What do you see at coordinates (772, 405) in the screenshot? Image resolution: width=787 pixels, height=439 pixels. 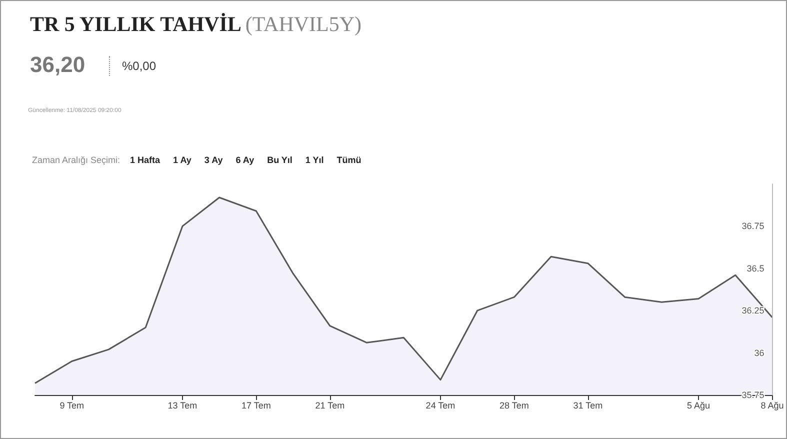 I see `x-tick-label: 8 Ağu` at bounding box center [772, 405].